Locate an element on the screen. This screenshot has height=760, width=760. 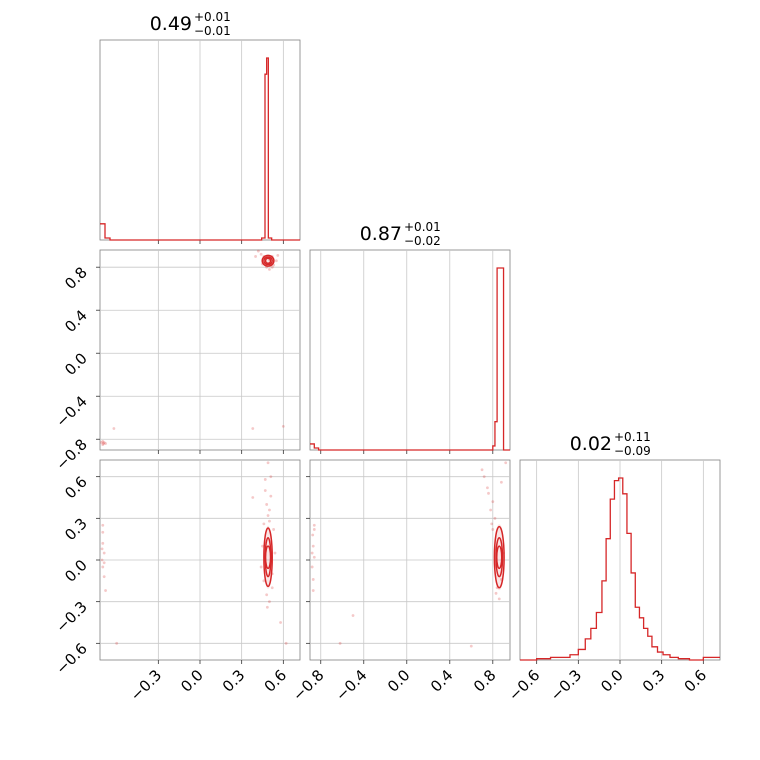
histogram-panel-1: 0.49 +0.01−0.01 is located at coordinates (200, 127).